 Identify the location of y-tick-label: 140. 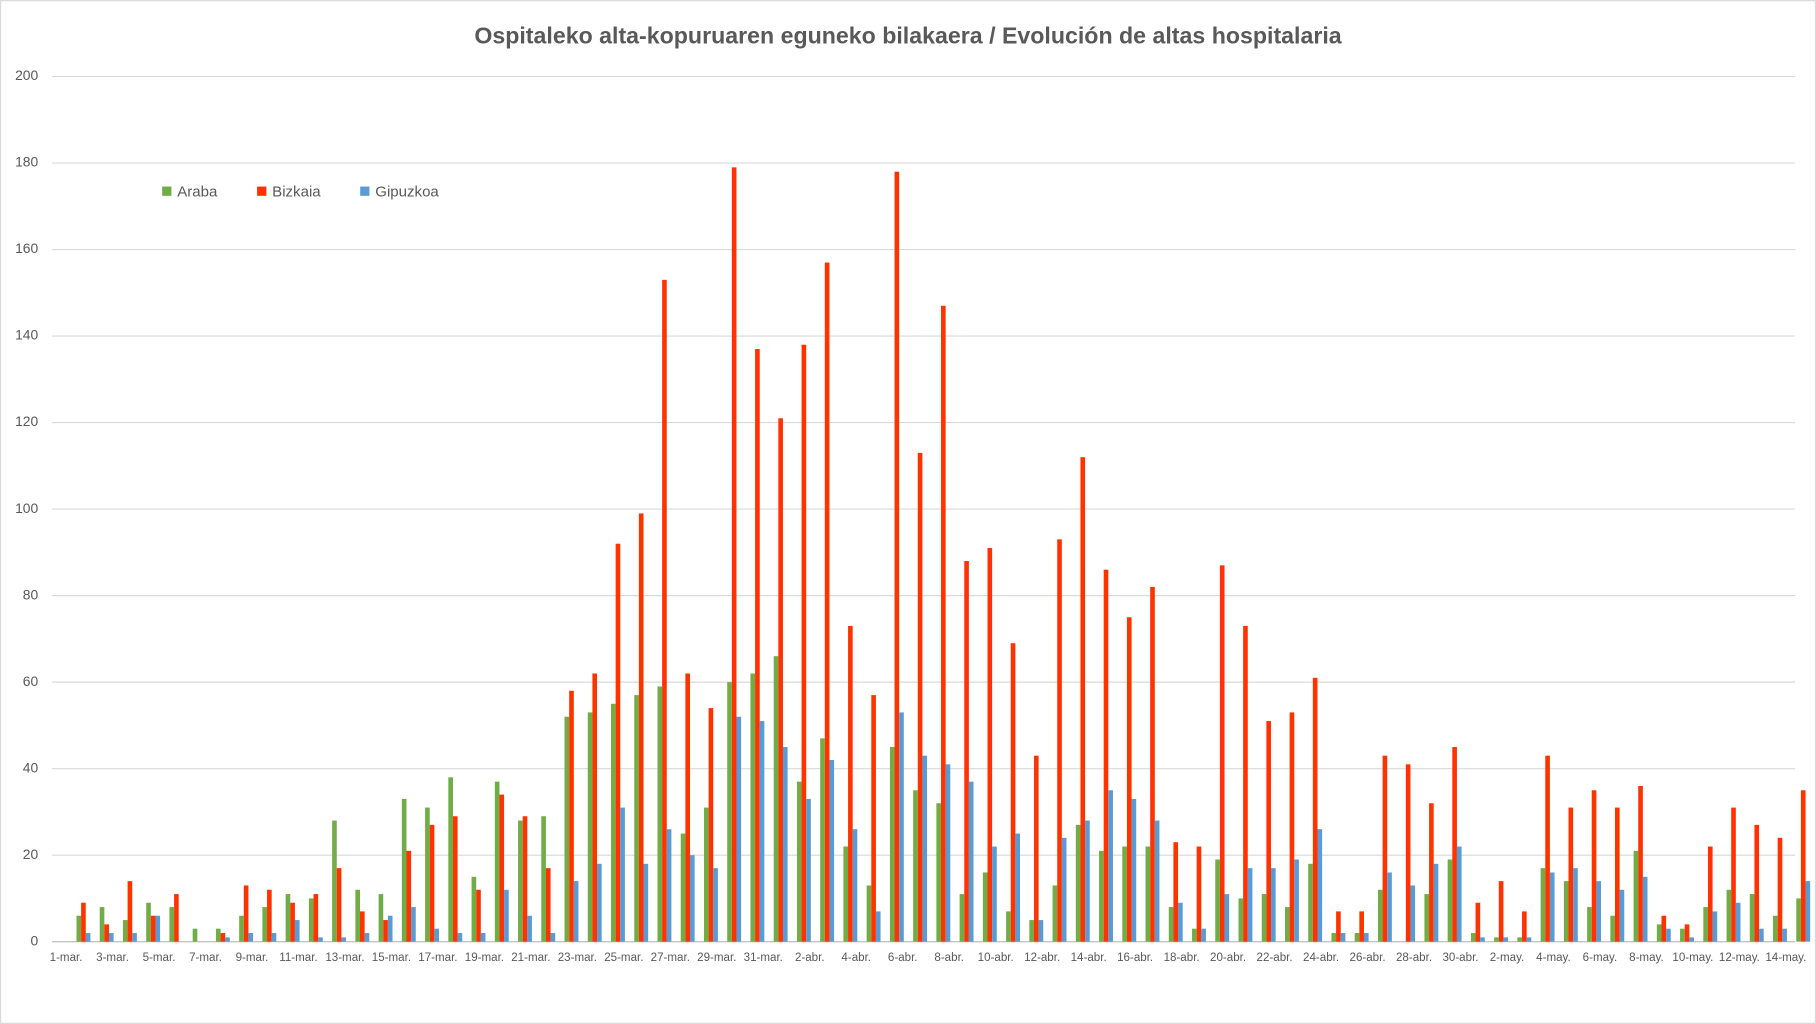
(26, 335).